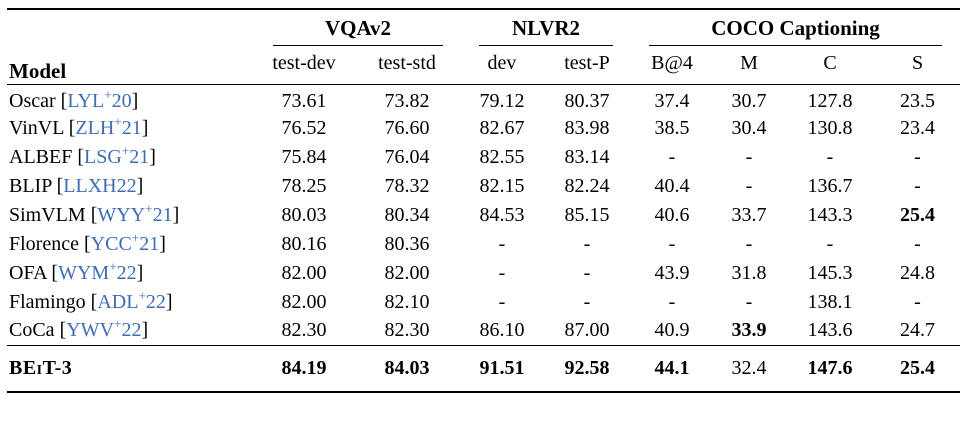  I want to click on value-cell: 40.9, so click(672, 330).